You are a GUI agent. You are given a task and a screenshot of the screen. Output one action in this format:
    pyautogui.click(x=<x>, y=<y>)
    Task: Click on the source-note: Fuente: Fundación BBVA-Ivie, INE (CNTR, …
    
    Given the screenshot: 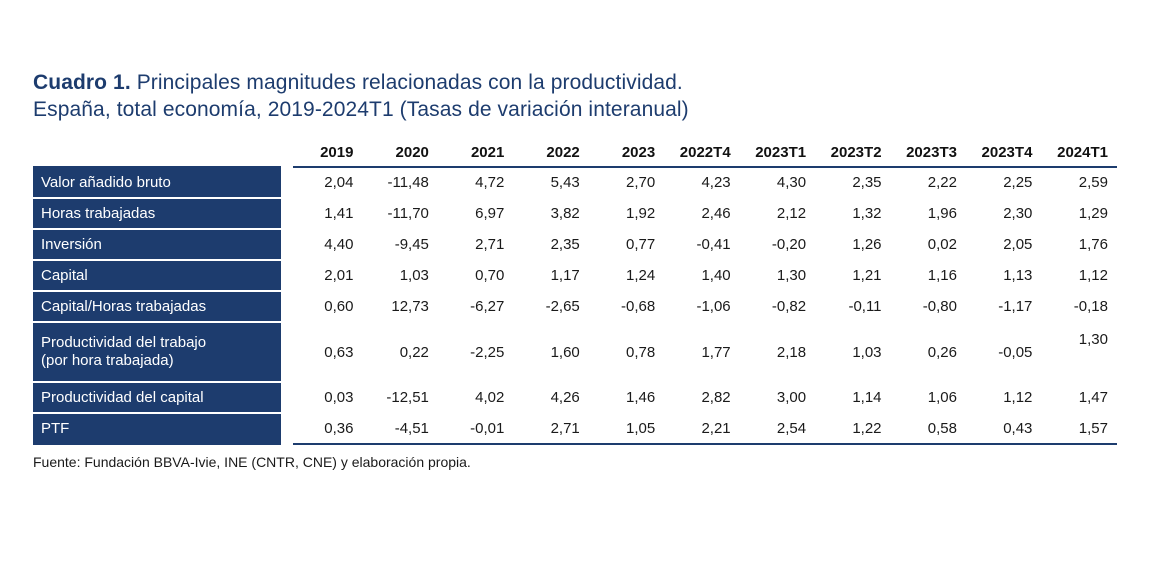 What is the action you would take?
    pyautogui.click(x=252, y=462)
    